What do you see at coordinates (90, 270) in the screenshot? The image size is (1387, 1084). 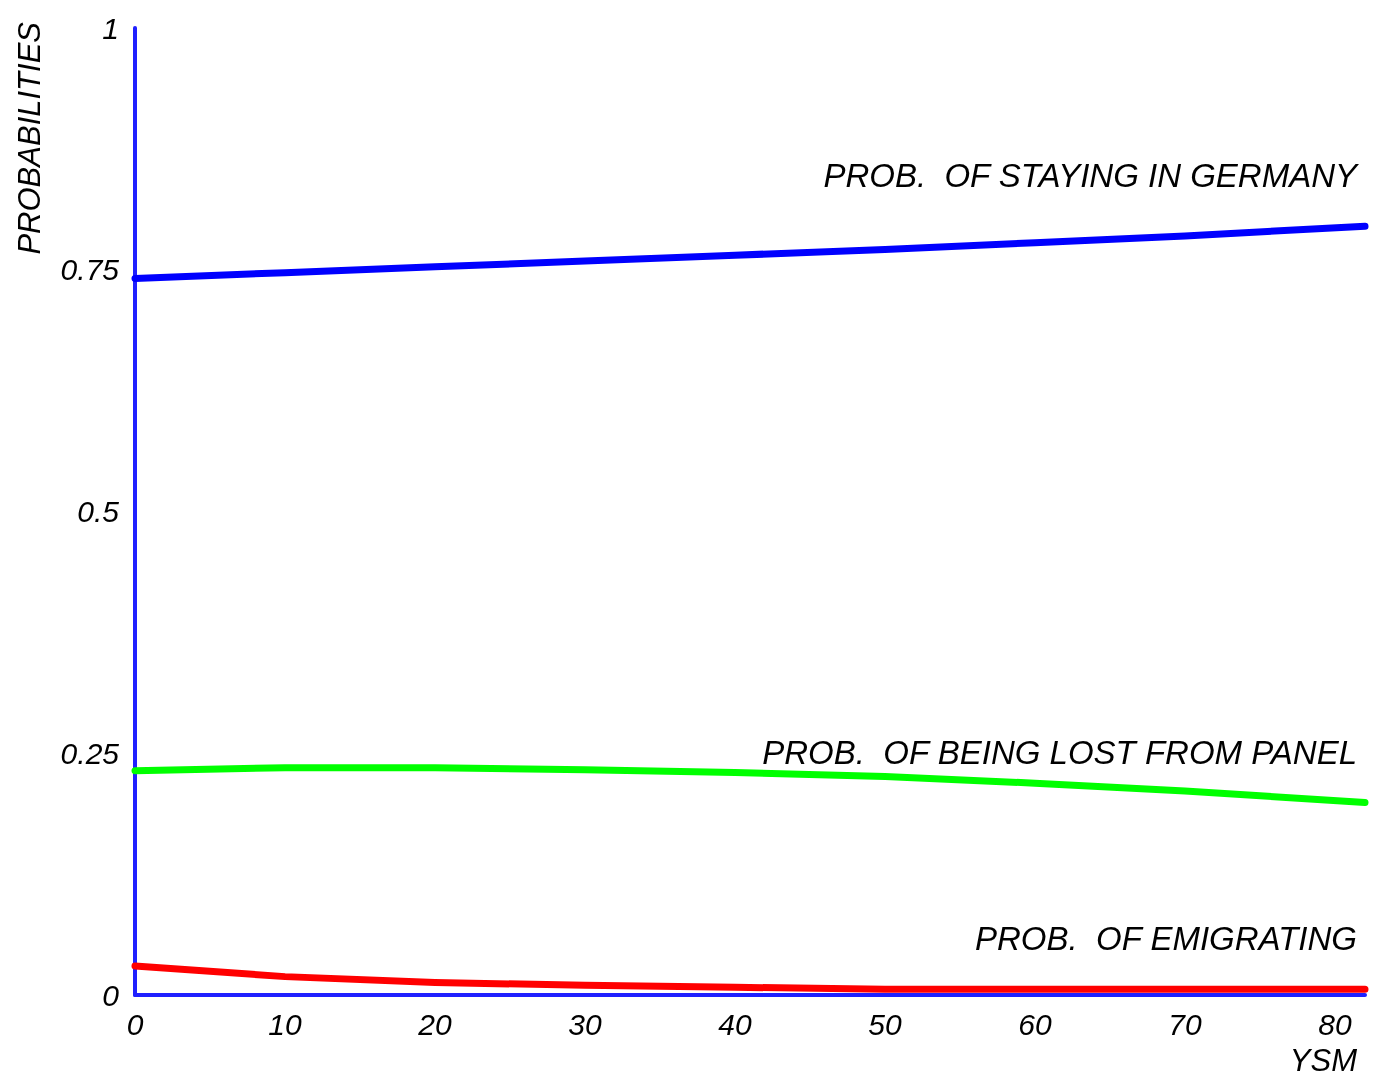 I see `y-tick-label: 0.75` at bounding box center [90, 270].